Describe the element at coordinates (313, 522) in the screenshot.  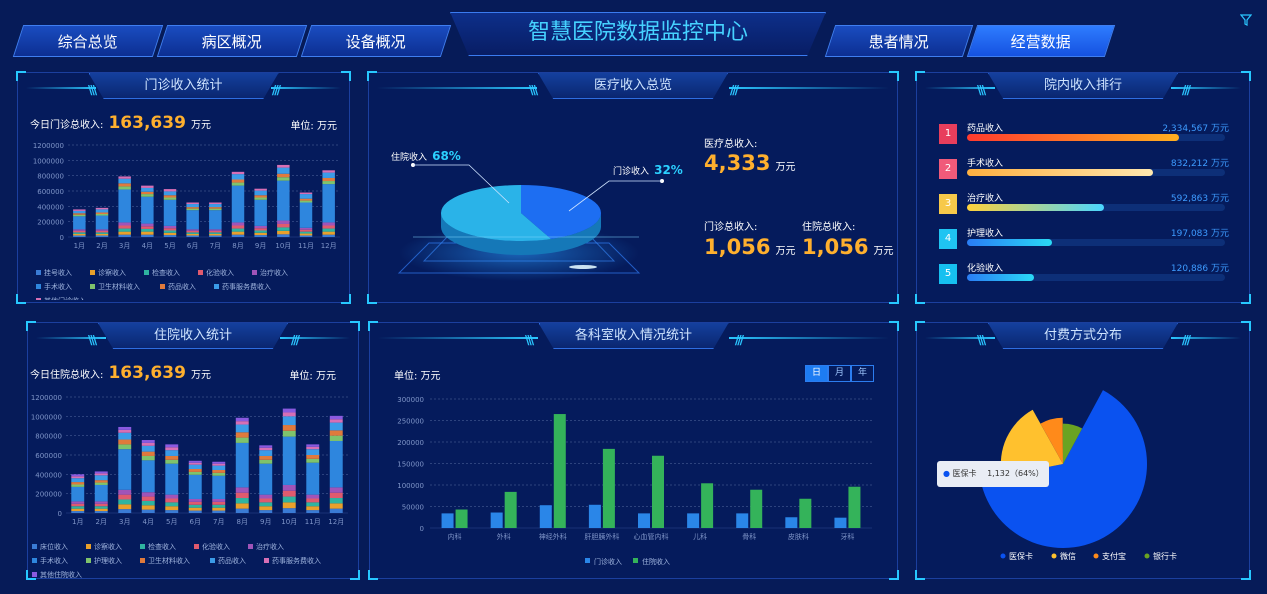
I see `x-tick-label: 11月` at that location.